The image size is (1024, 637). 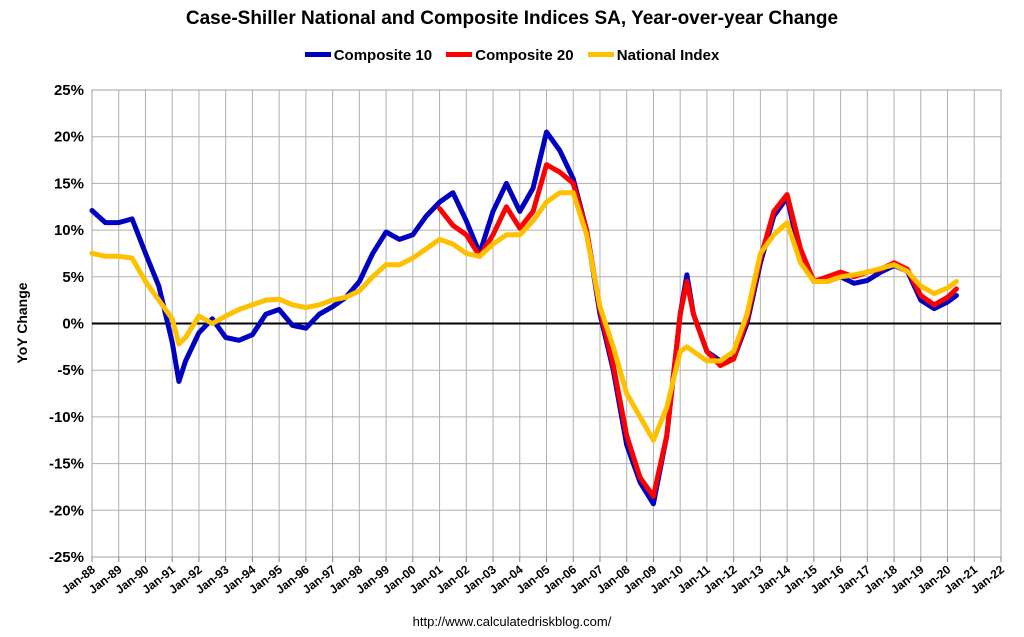 What do you see at coordinates (512, 621) in the screenshot?
I see `source-link: http://www.calculatedriskblog.com/` at bounding box center [512, 621].